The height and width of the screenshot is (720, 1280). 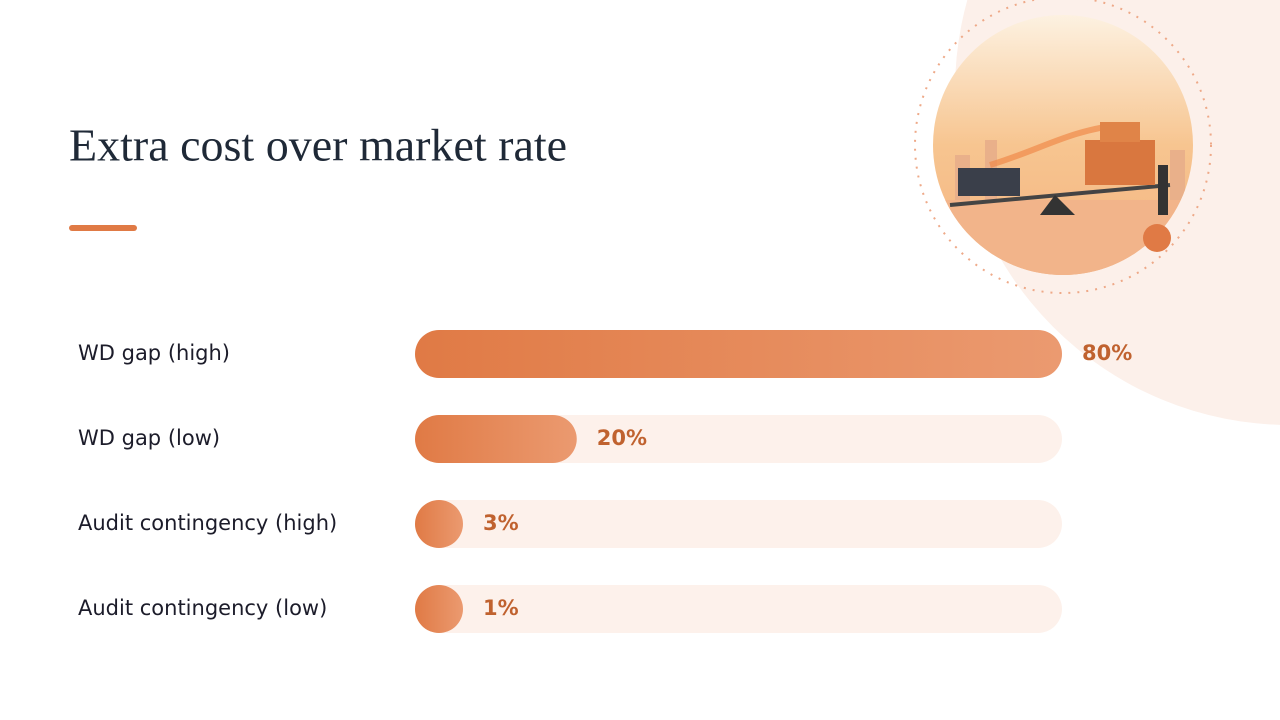 What do you see at coordinates (501, 523) in the screenshot?
I see `value-label: 3%` at bounding box center [501, 523].